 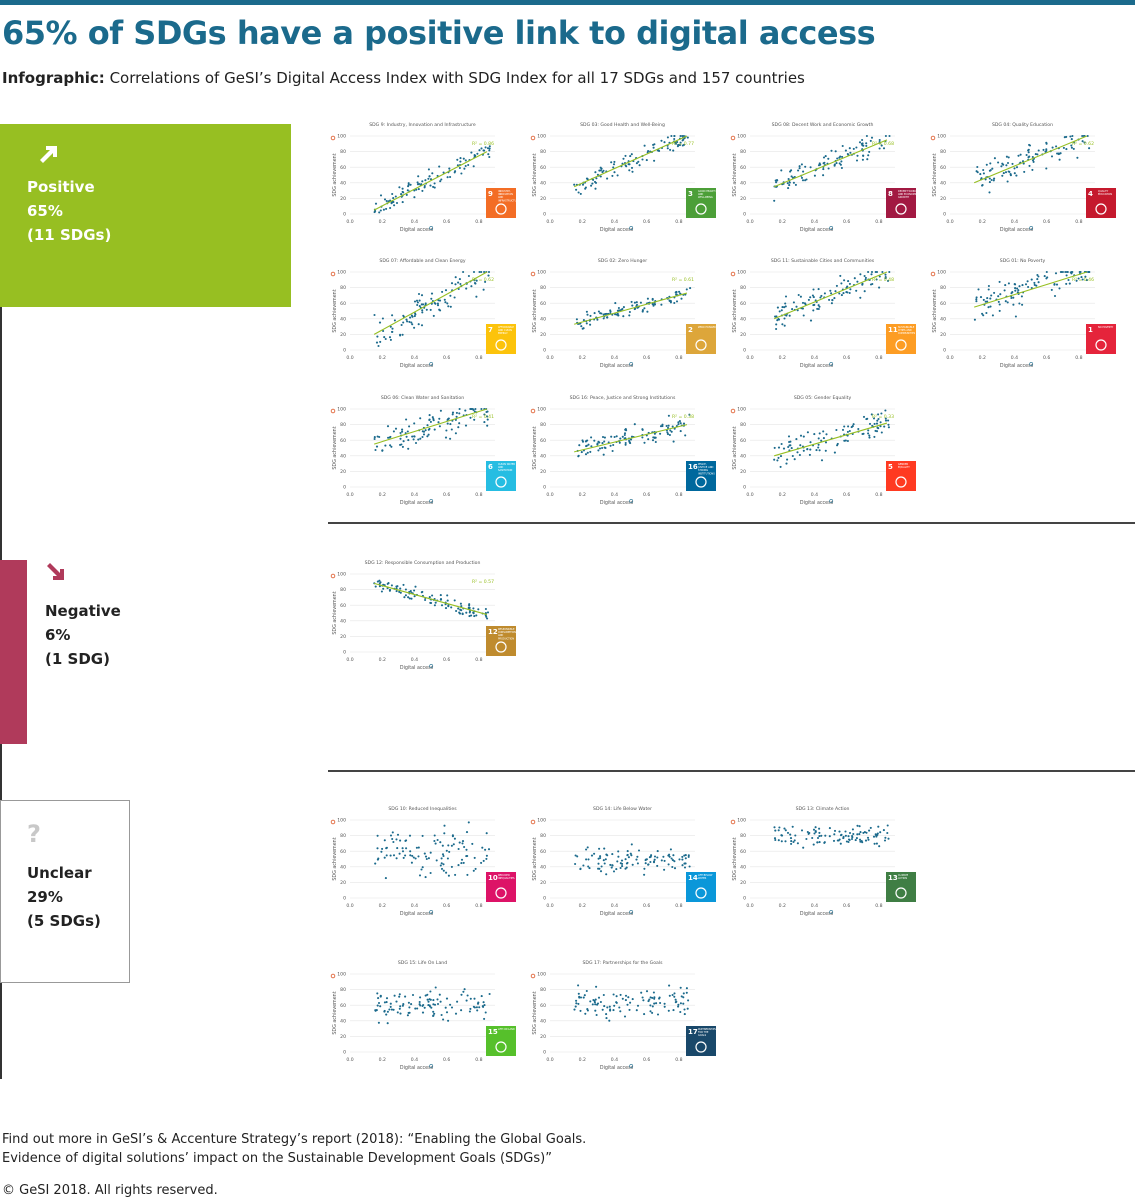 What do you see at coordinates (501, 1047) in the screenshot?
I see `sdg-goal-icon` at bounding box center [501, 1047].